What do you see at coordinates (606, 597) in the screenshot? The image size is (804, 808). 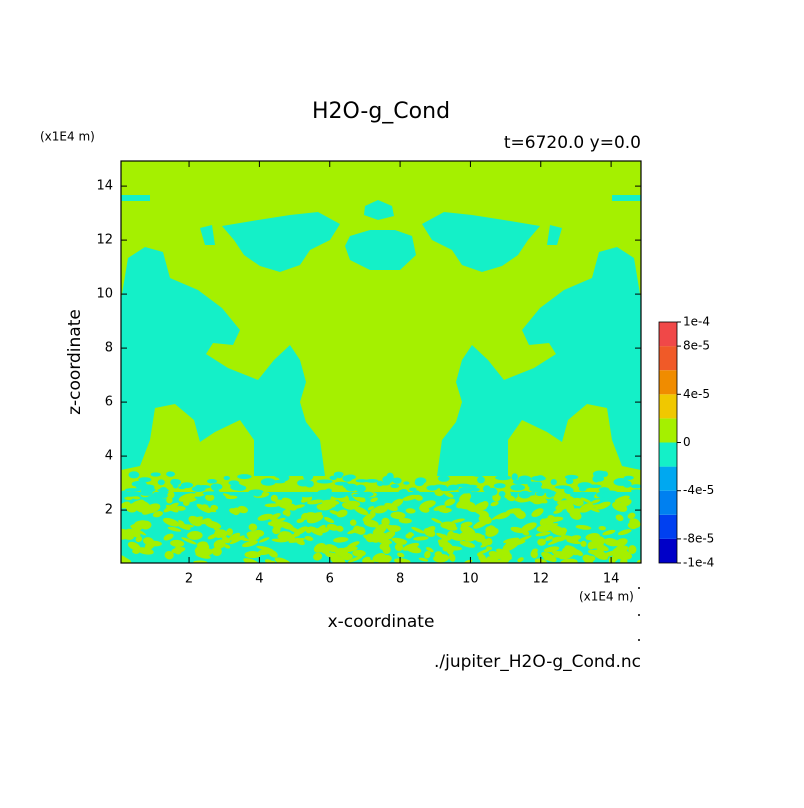 I see `x-unit: (x1E4 m)` at bounding box center [606, 597].